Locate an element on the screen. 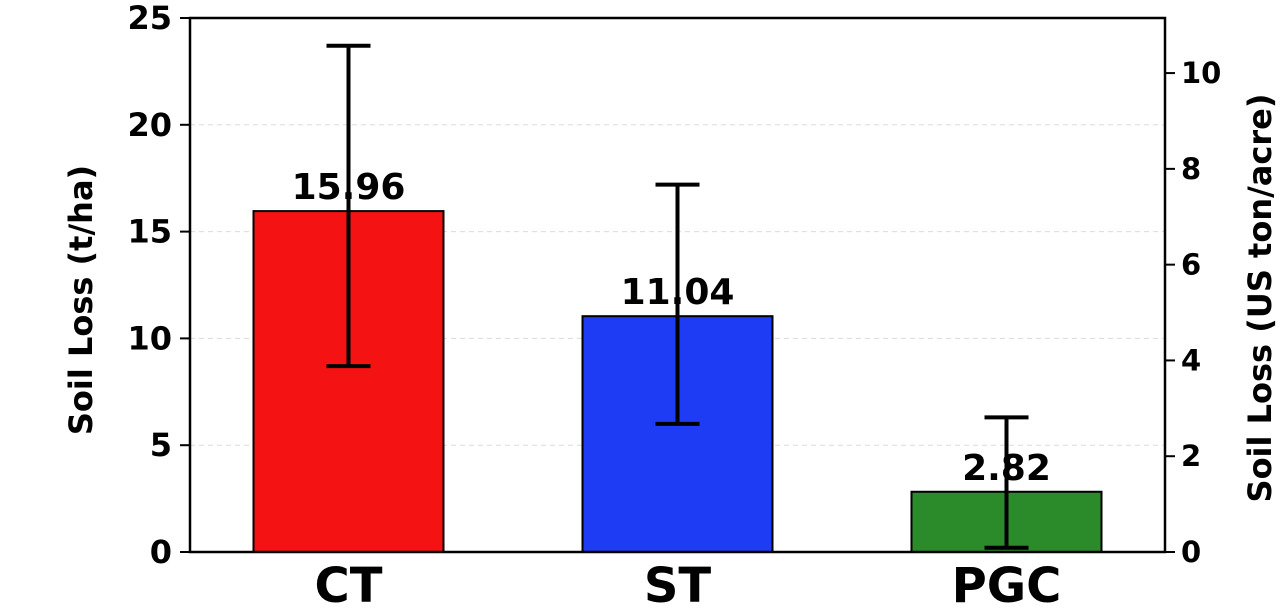  y-axis-title-right: Soil Loss (US ton/acre) is located at coordinates (1260, 298).